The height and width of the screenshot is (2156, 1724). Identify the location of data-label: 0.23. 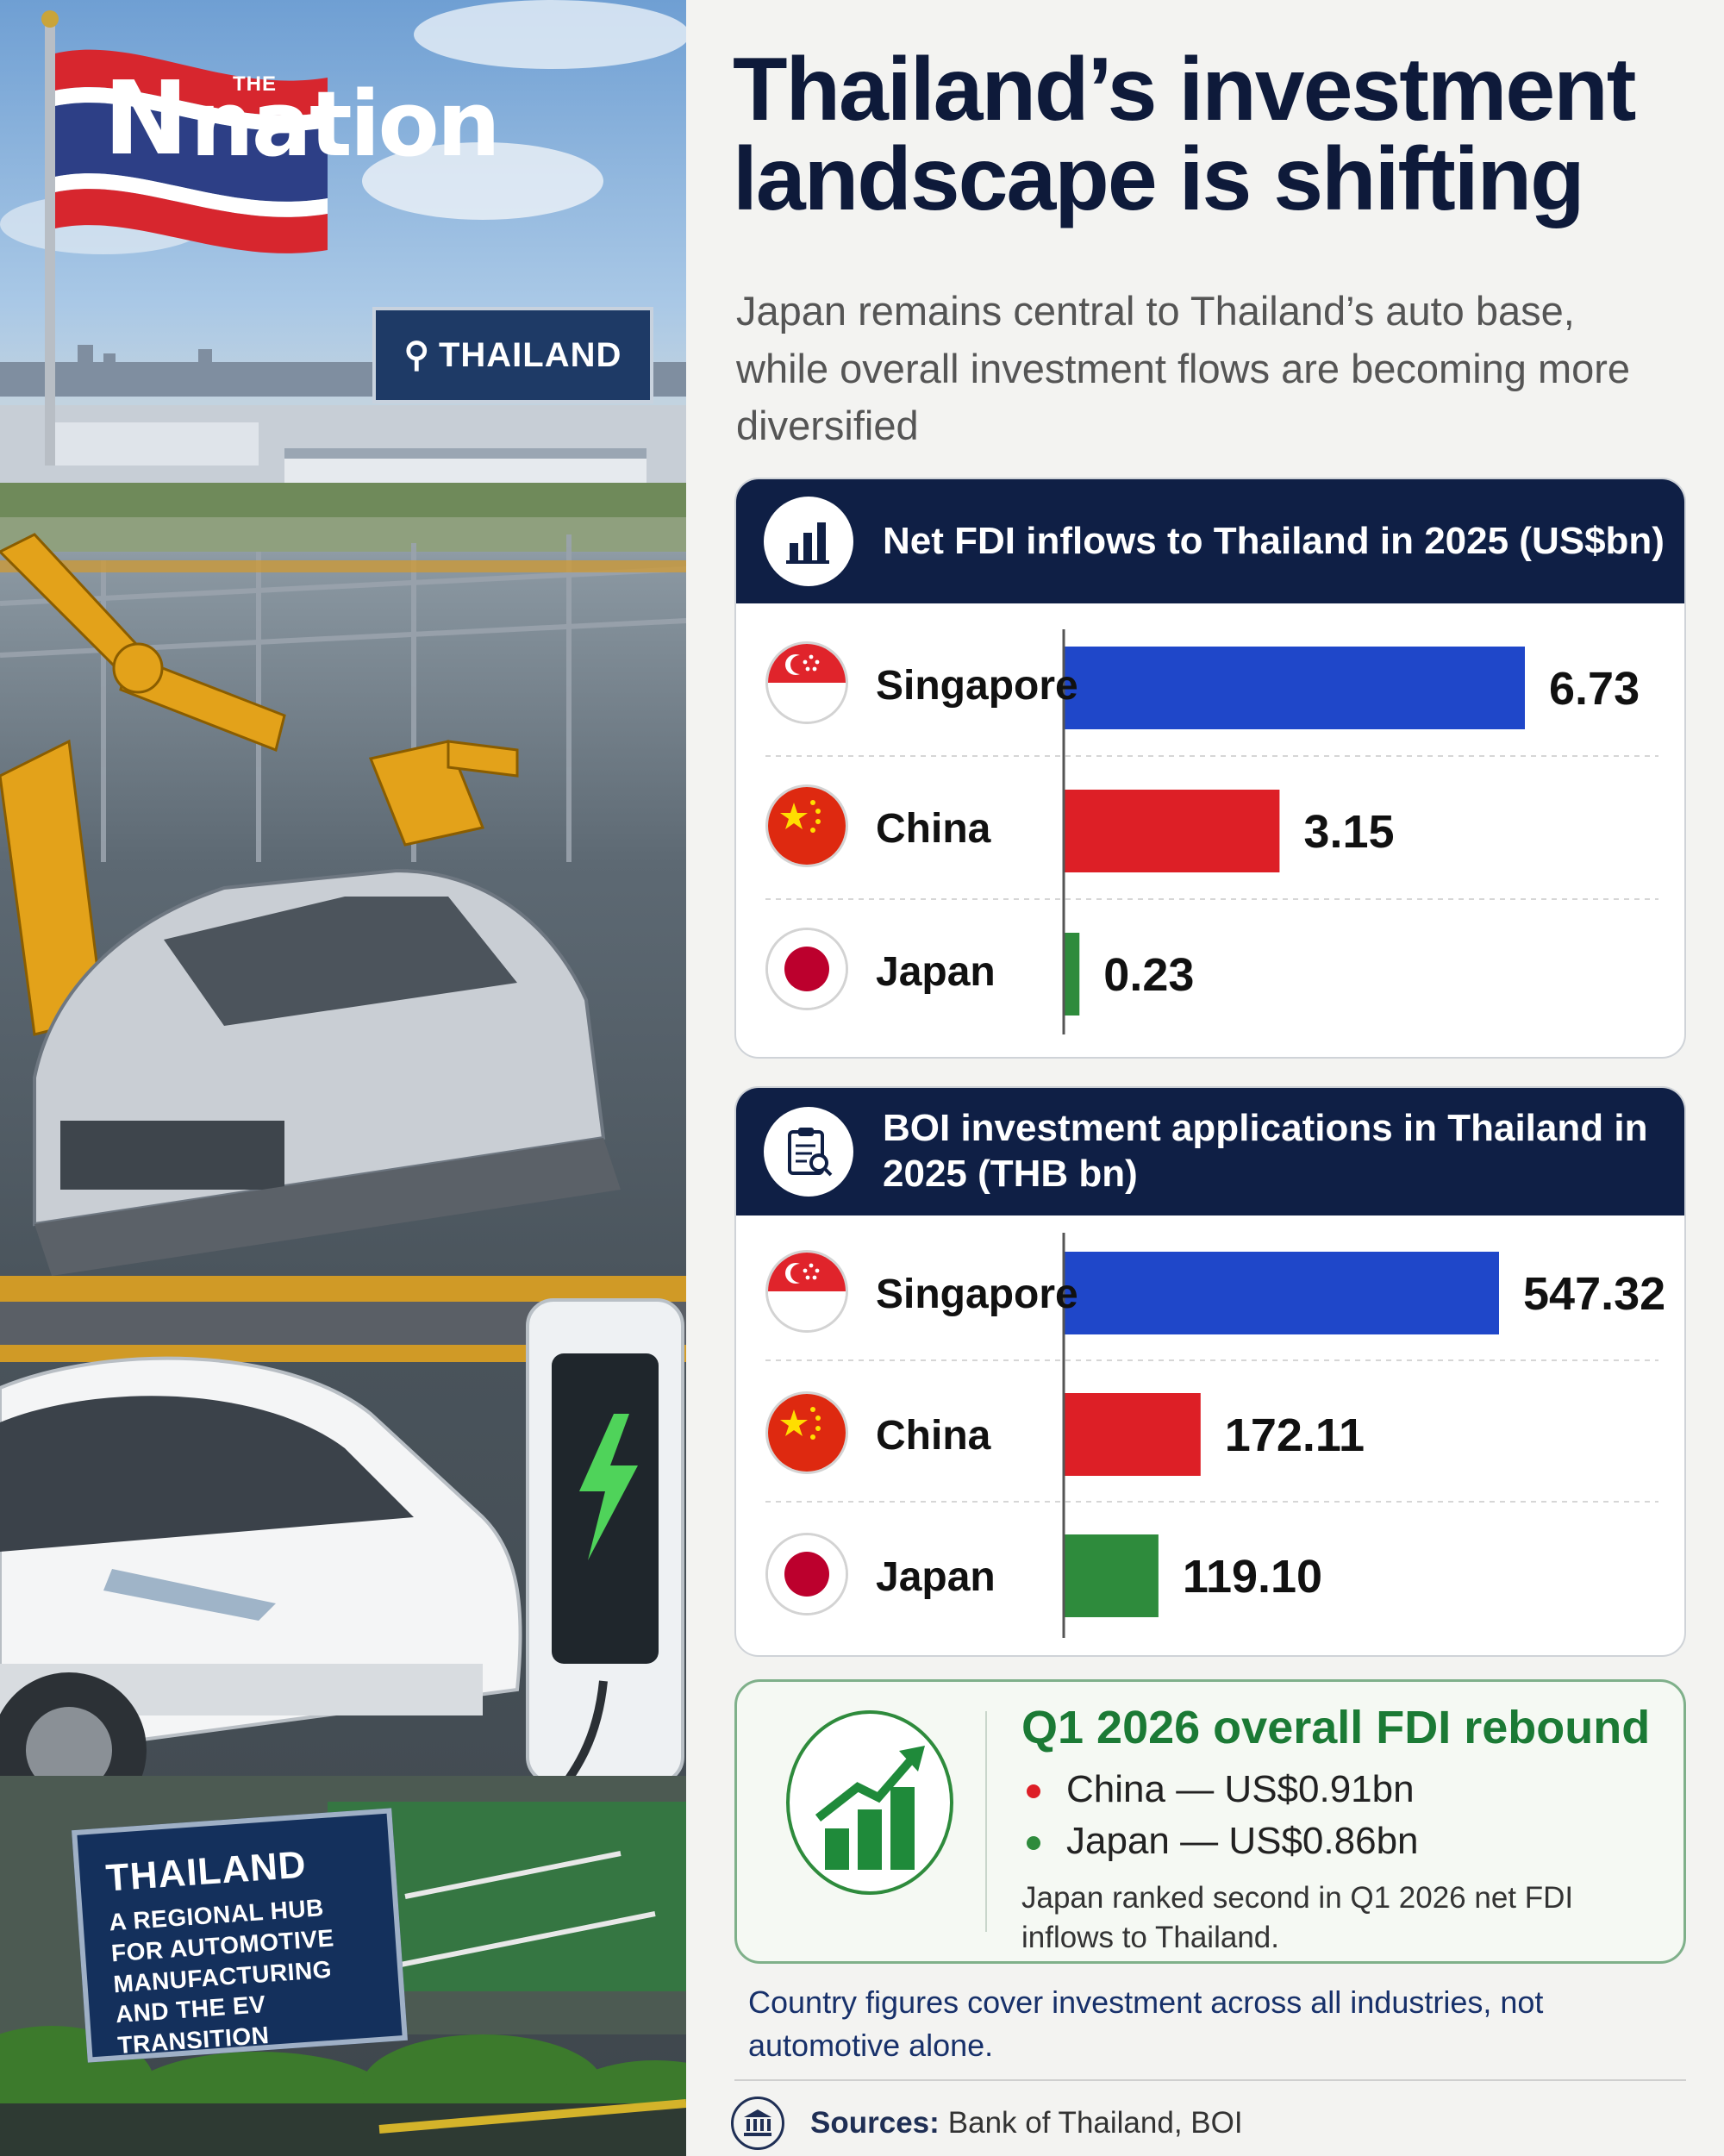
(1148, 975).